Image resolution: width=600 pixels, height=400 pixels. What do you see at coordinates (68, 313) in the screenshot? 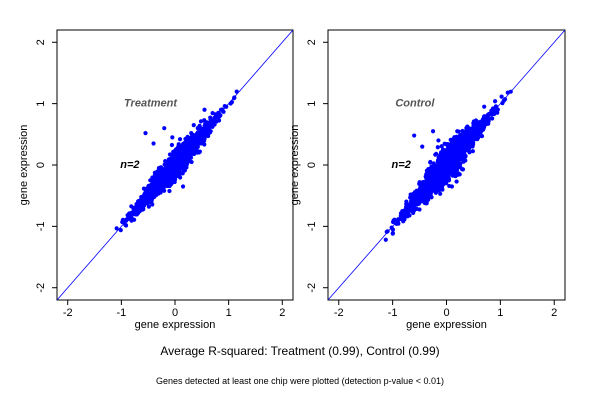
I see `panel-1-x-tick-label: -2` at bounding box center [68, 313].